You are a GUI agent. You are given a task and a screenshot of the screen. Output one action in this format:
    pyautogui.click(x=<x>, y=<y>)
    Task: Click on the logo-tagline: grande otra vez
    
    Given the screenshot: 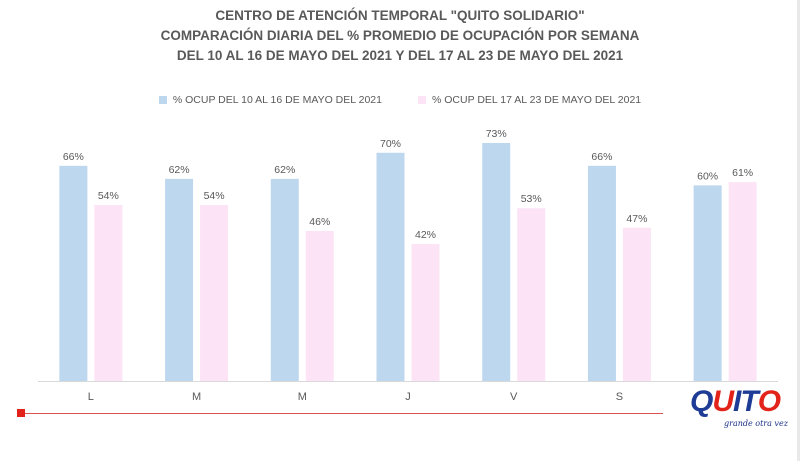 What is the action you would take?
    pyautogui.click(x=756, y=423)
    